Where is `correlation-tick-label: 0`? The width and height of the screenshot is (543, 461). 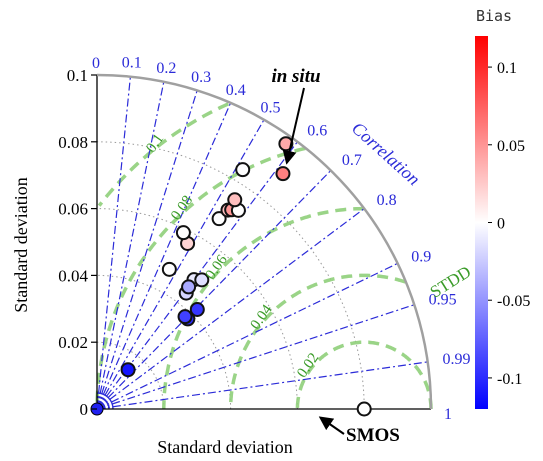
correlation-tick-label: 0 is located at coordinates (96, 63).